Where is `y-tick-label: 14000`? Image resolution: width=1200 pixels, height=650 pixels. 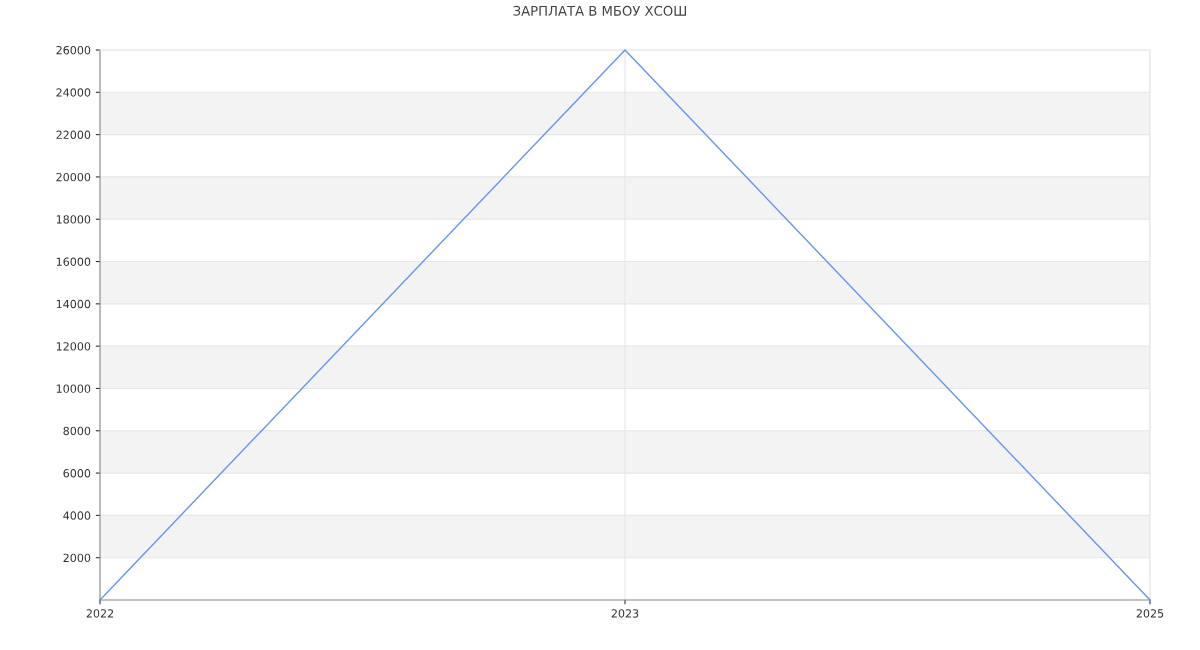
y-tick-label: 14000 is located at coordinates (73, 304).